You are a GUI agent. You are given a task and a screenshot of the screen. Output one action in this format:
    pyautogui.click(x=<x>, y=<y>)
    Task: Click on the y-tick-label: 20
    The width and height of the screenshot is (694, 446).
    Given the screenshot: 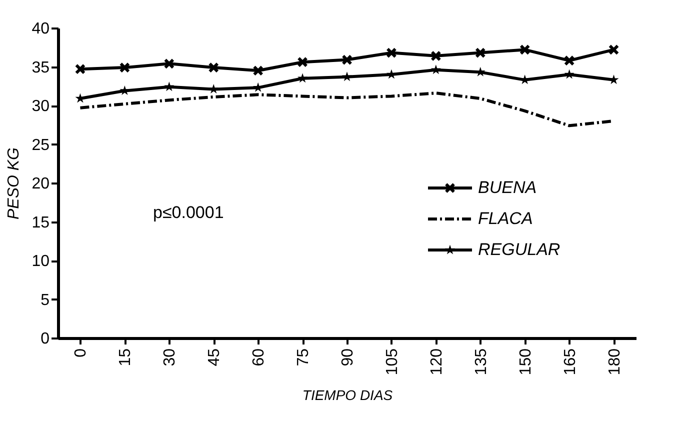 What is the action you would take?
    pyautogui.click(x=41, y=184)
    